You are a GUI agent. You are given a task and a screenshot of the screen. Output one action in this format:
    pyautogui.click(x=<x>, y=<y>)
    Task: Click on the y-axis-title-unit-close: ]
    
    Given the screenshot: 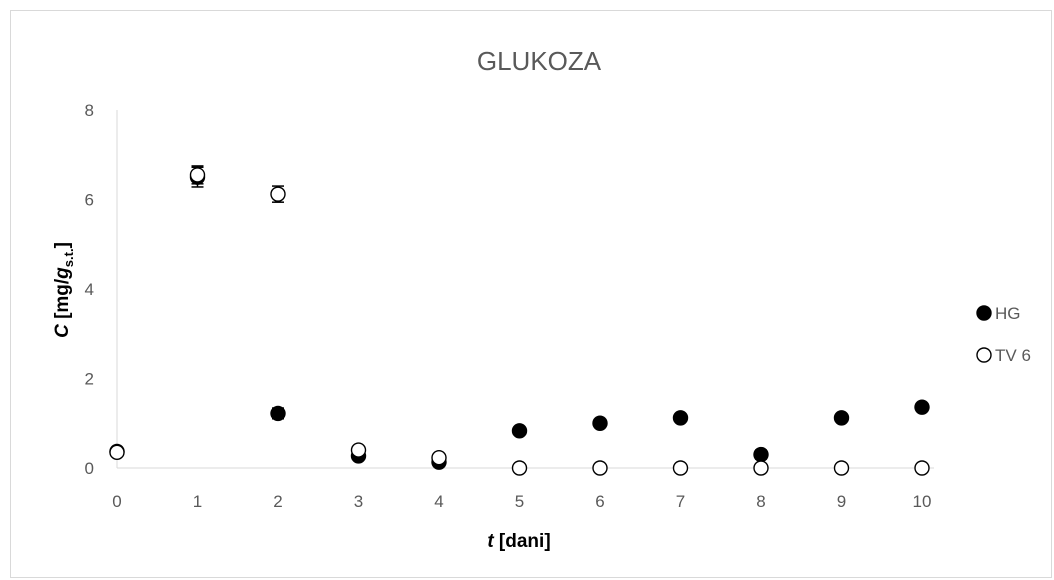 What is the action you would take?
    pyautogui.click(x=62, y=245)
    